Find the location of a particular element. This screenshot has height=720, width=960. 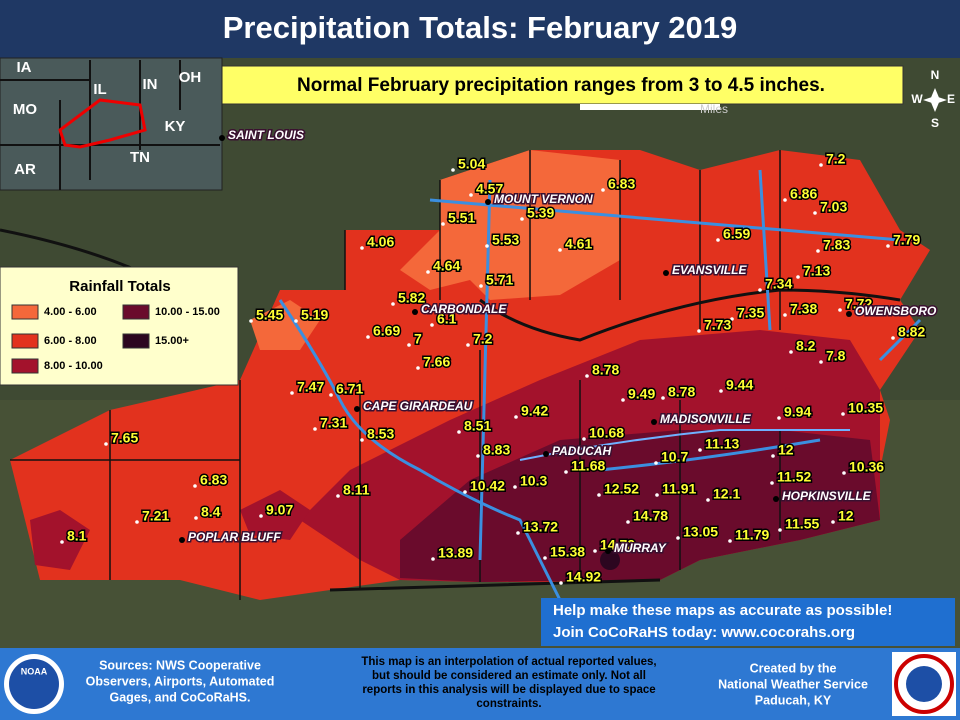

station-value: 4.64 is located at coordinates (446, 266).